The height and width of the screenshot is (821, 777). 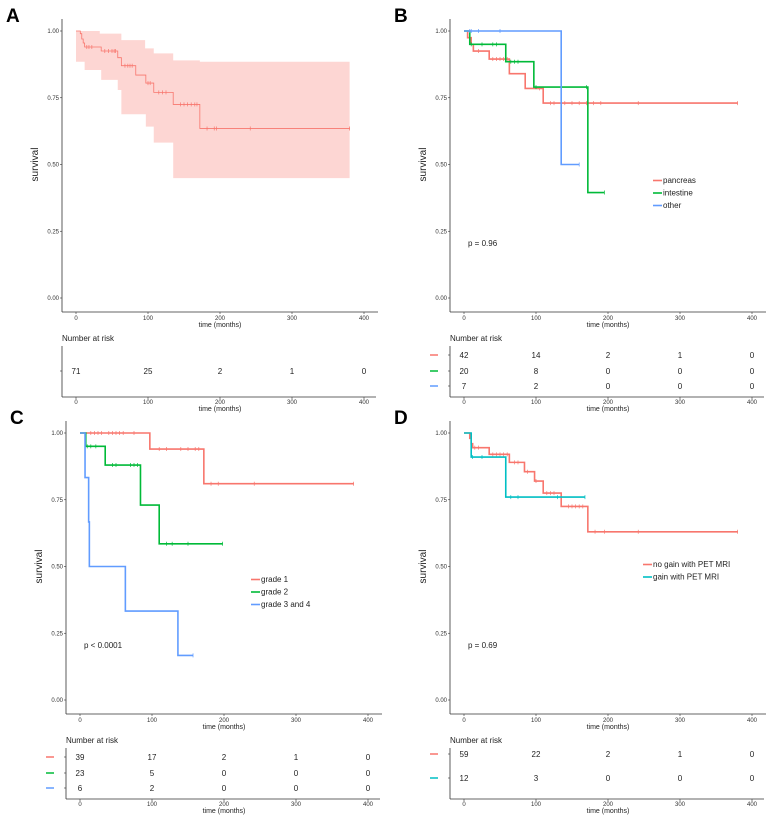 What do you see at coordinates (152, 773) in the screenshot?
I see `risk-value: 5` at bounding box center [152, 773].